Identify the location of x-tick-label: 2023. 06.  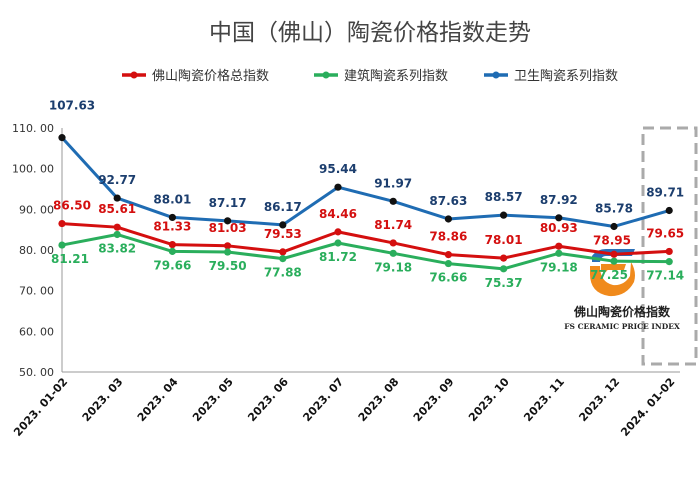
(268, 399).